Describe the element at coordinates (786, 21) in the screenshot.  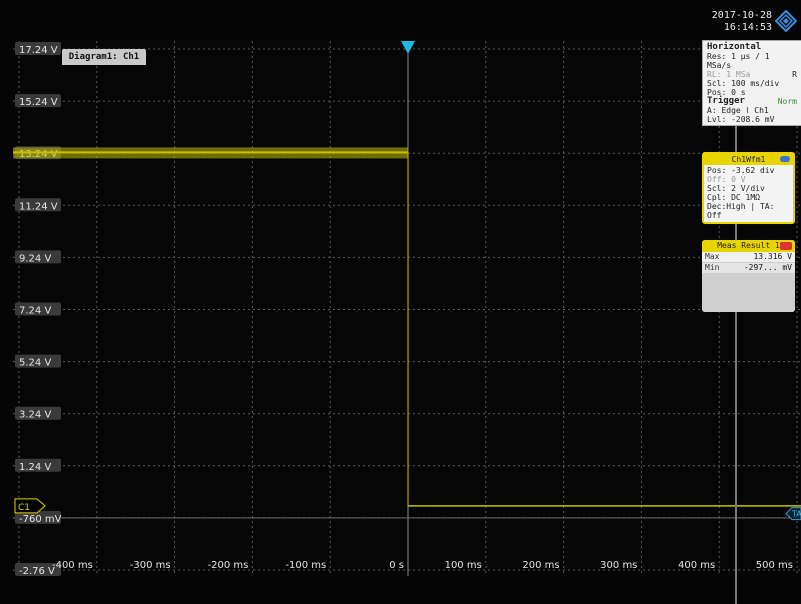
I see `rohde-schwarz-logo-icon` at that location.